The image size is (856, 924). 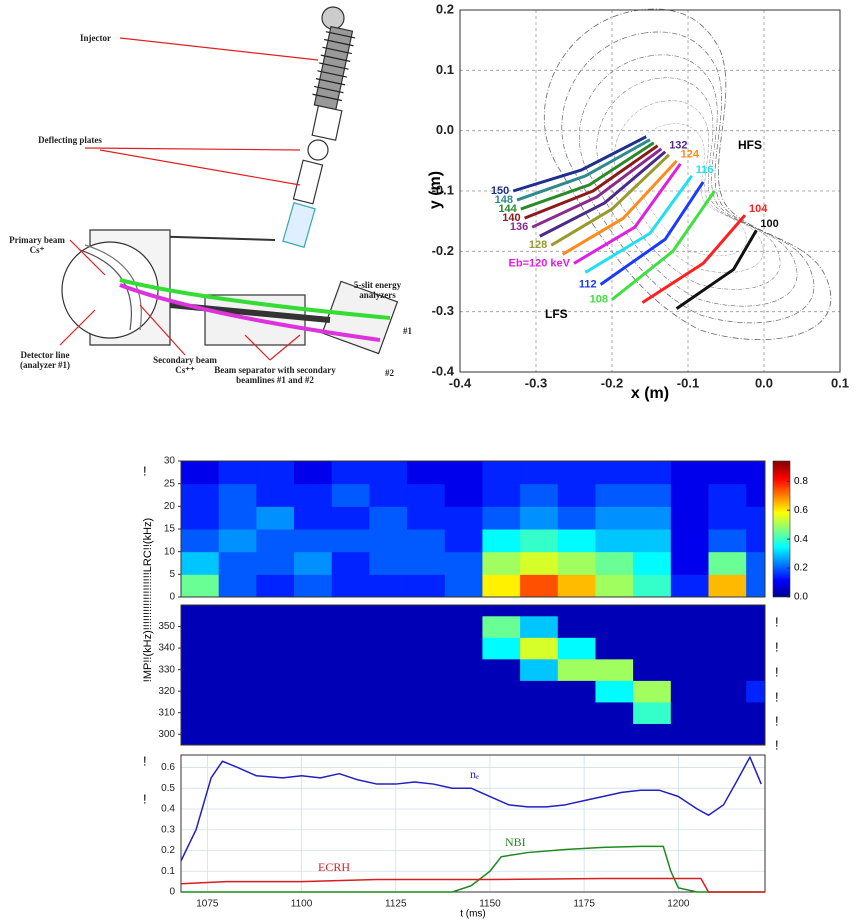 I want to click on y-tick-label: 30, so click(x=170, y=461).